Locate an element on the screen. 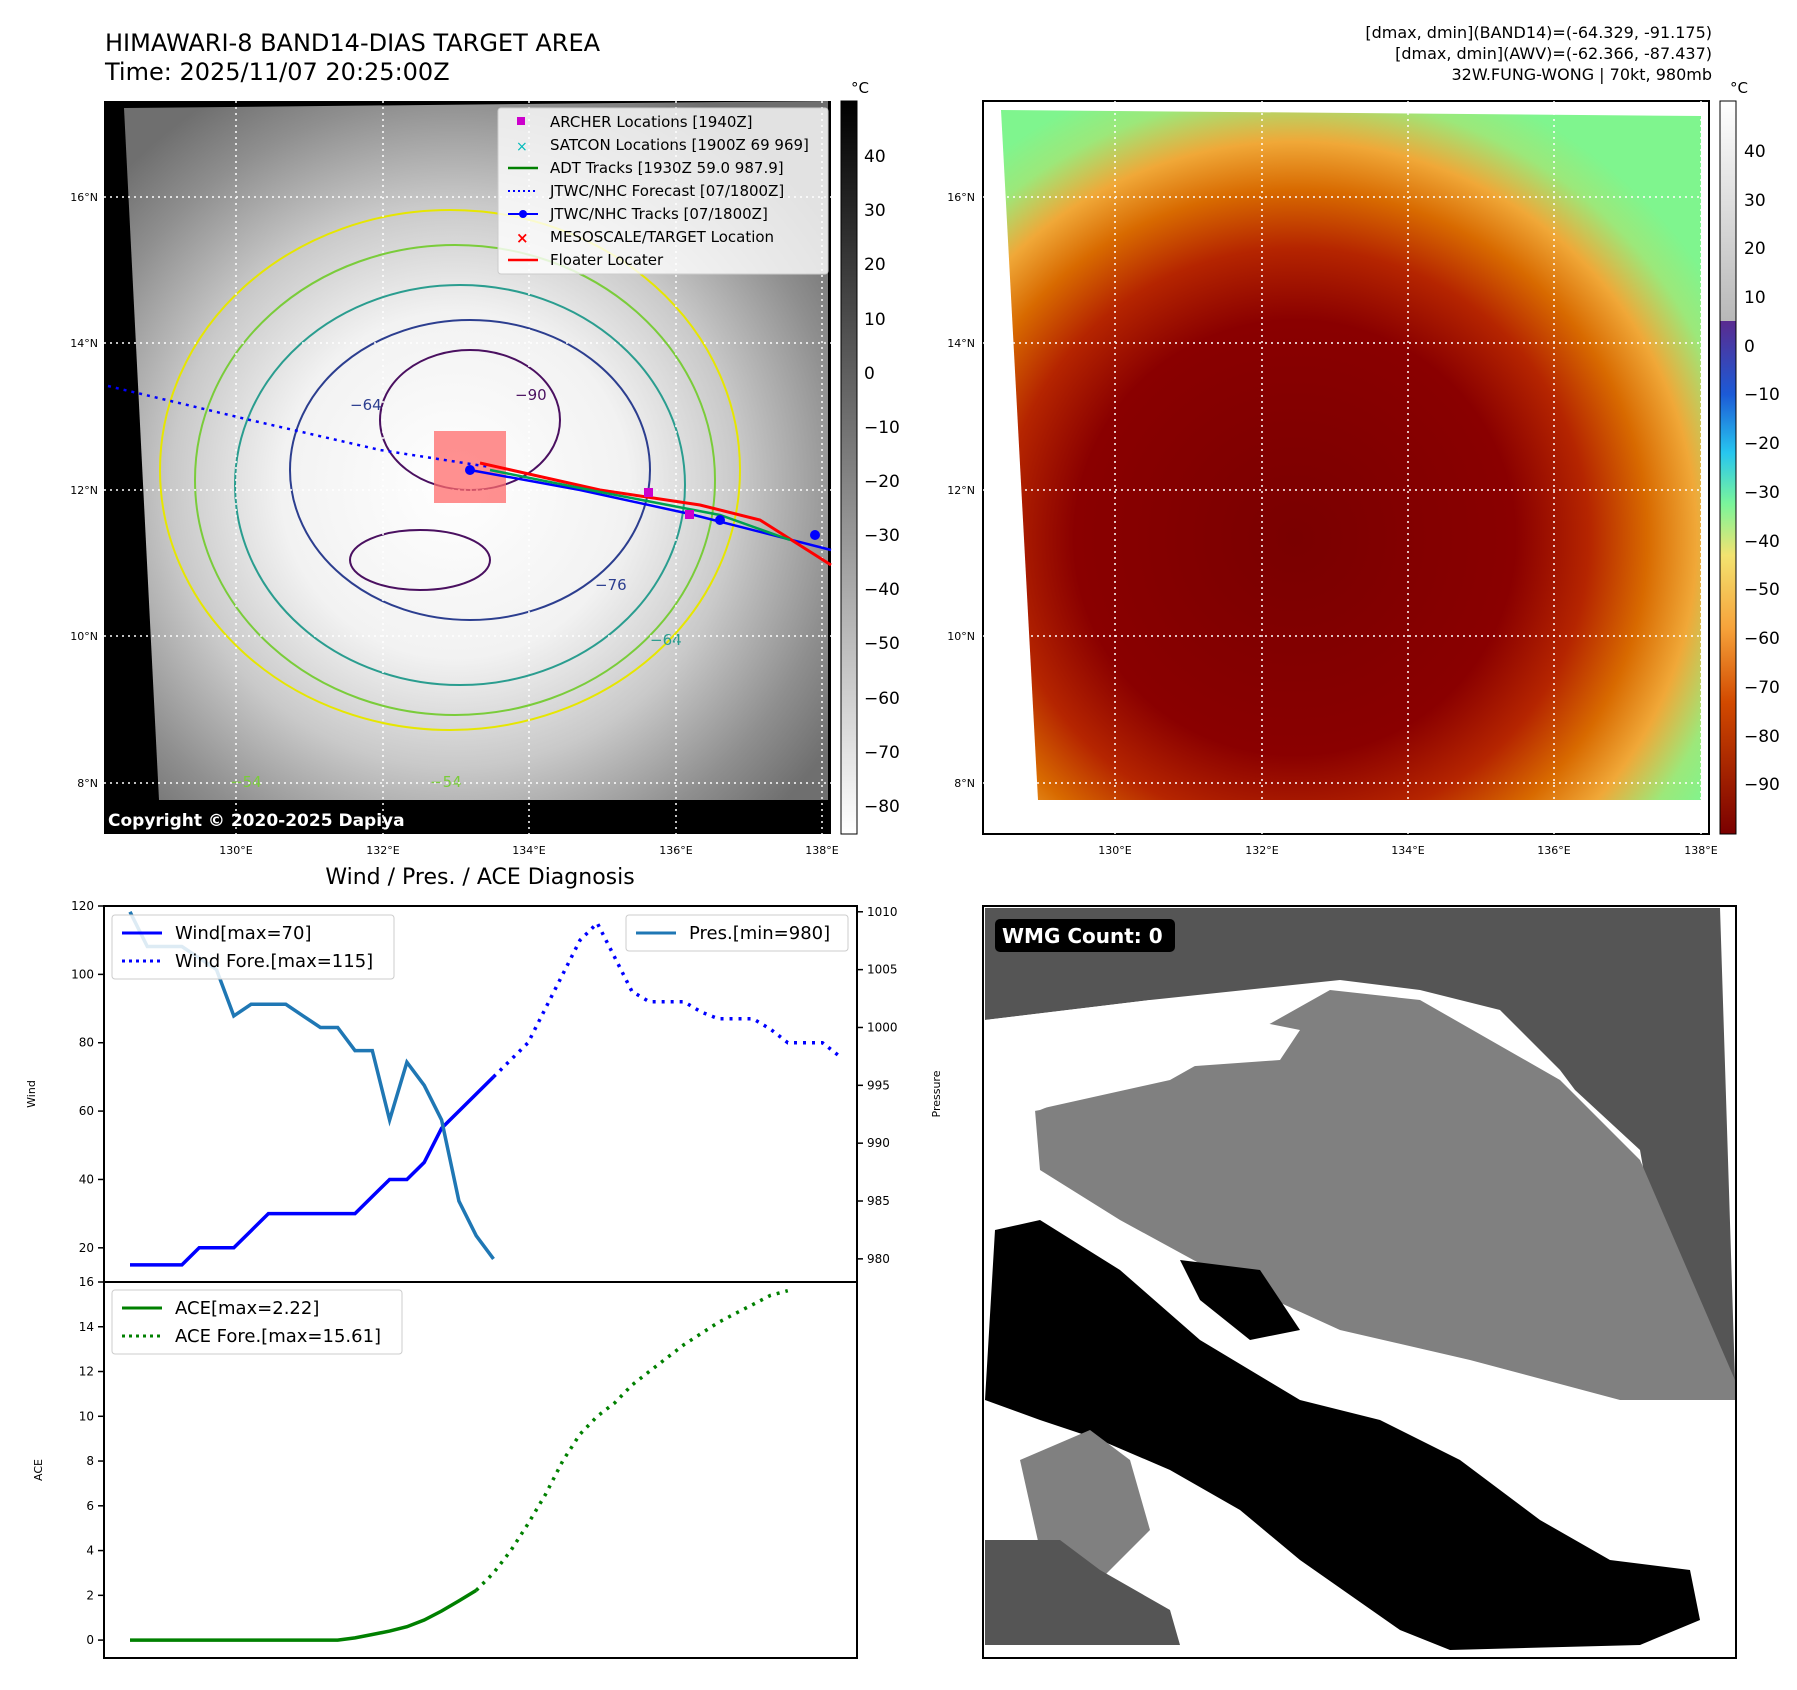 The image size is (1797, 1690). pres-y-tick-label: 1010 is located at coordinates (882, 912).